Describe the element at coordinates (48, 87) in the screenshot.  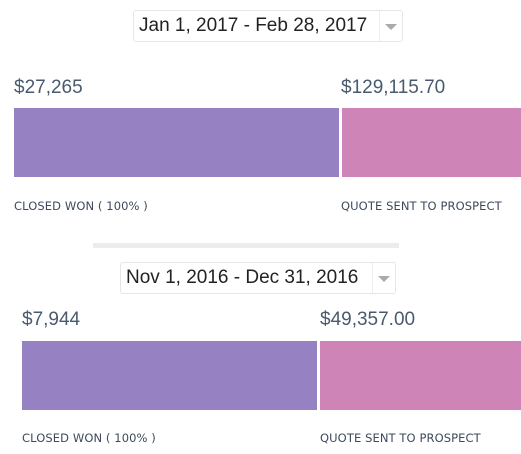
I see `amount: $27,265` at that location.